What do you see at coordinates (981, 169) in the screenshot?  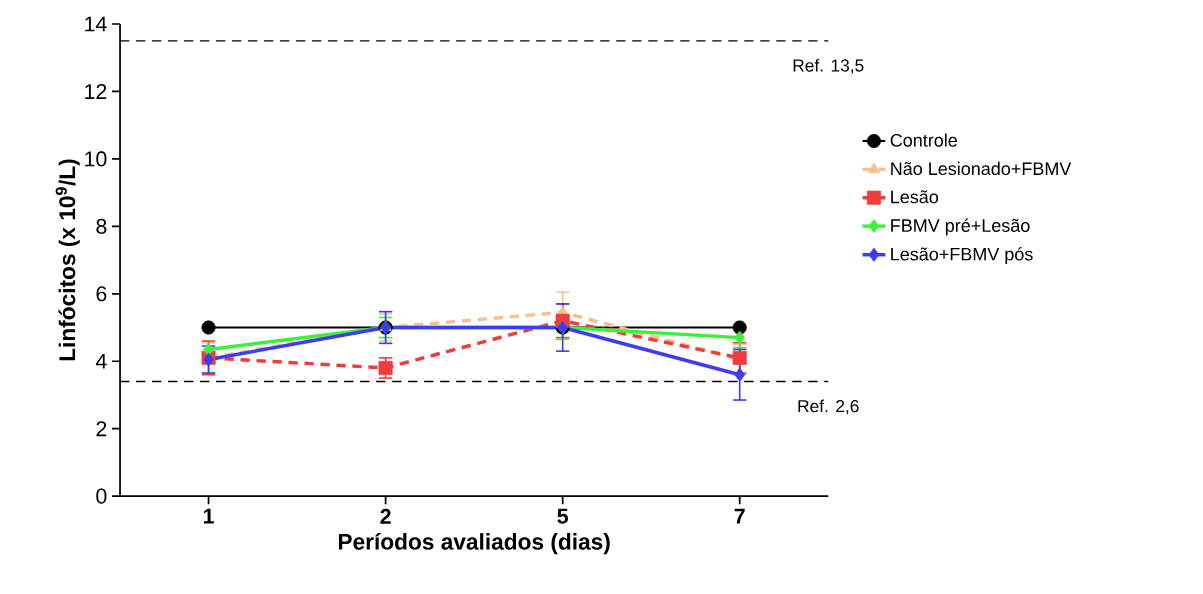 I see `legend-label: Não Lesionado+FBMV` at bounding box center [981, 169].